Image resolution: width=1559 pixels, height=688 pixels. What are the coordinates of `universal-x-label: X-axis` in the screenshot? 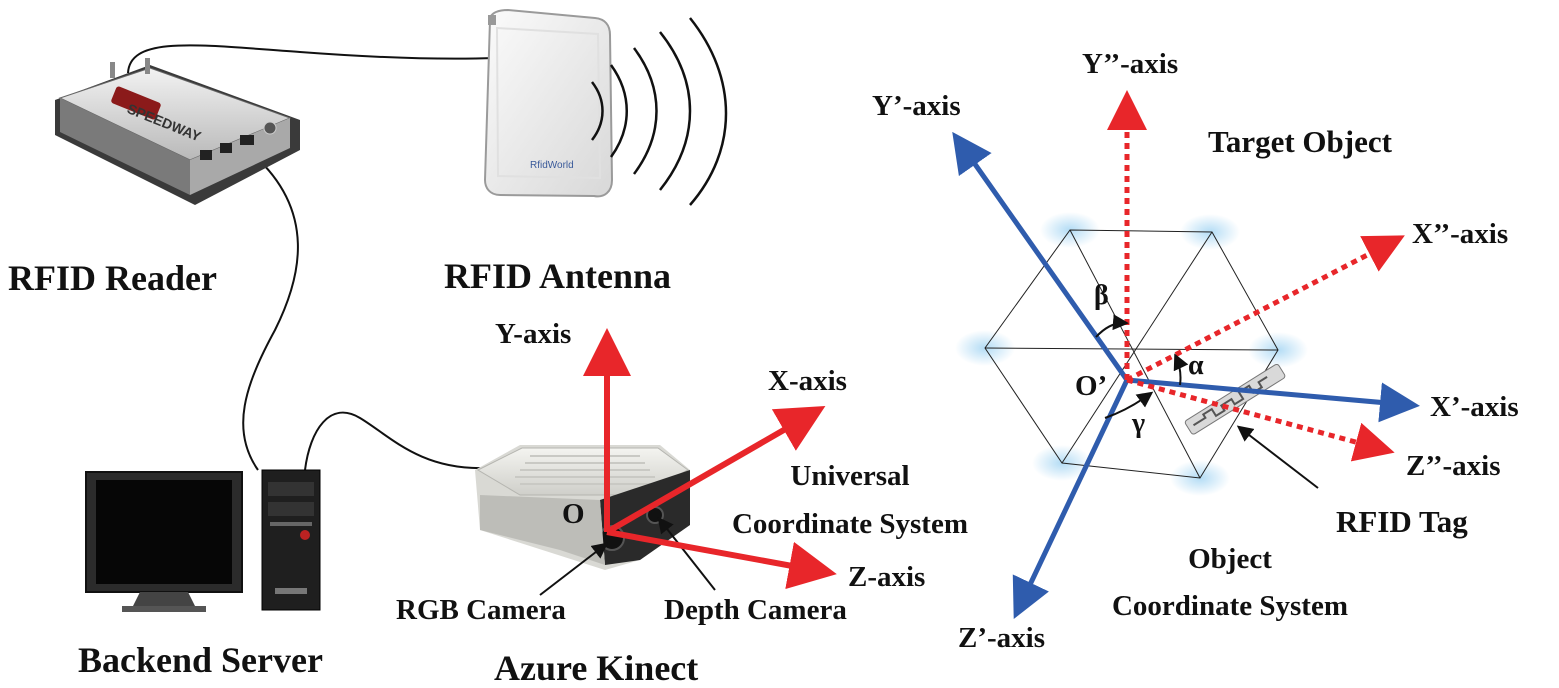 It's located at (807, 381).